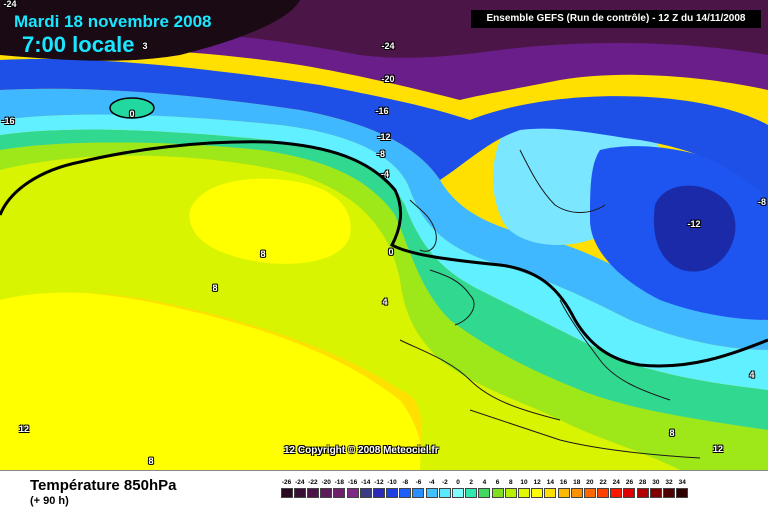 The height and width of the screenshot is (513, 768). I want to click on legend-cell: 24, so click(616, 493).